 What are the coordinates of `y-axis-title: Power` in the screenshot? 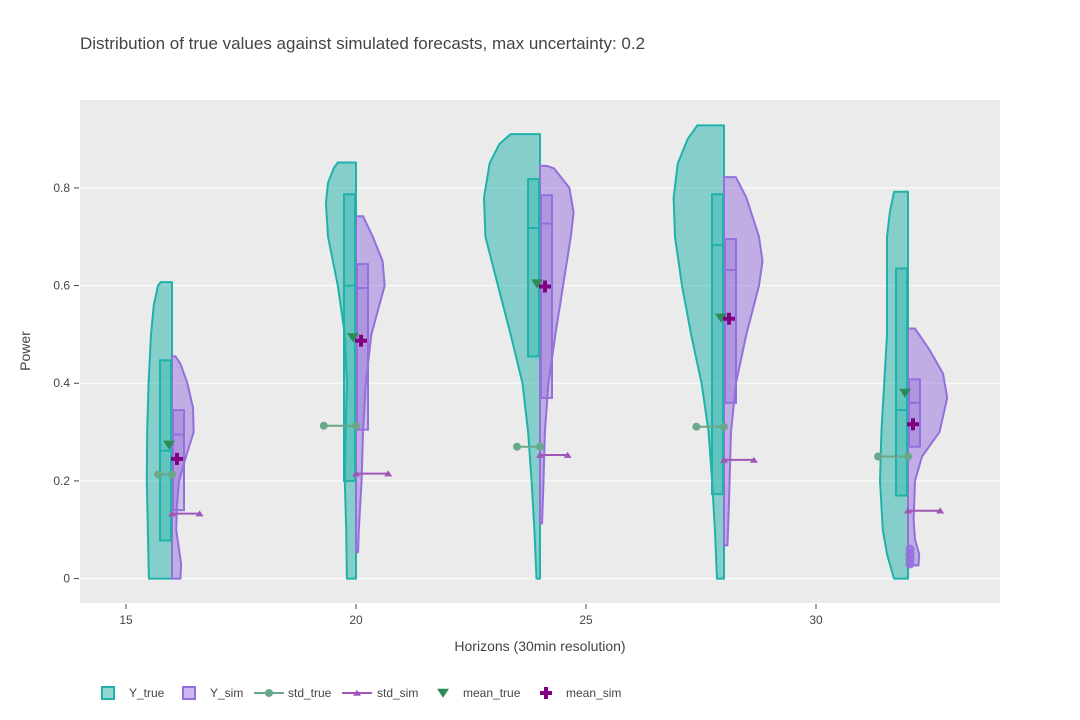 It's located at (25, 351).